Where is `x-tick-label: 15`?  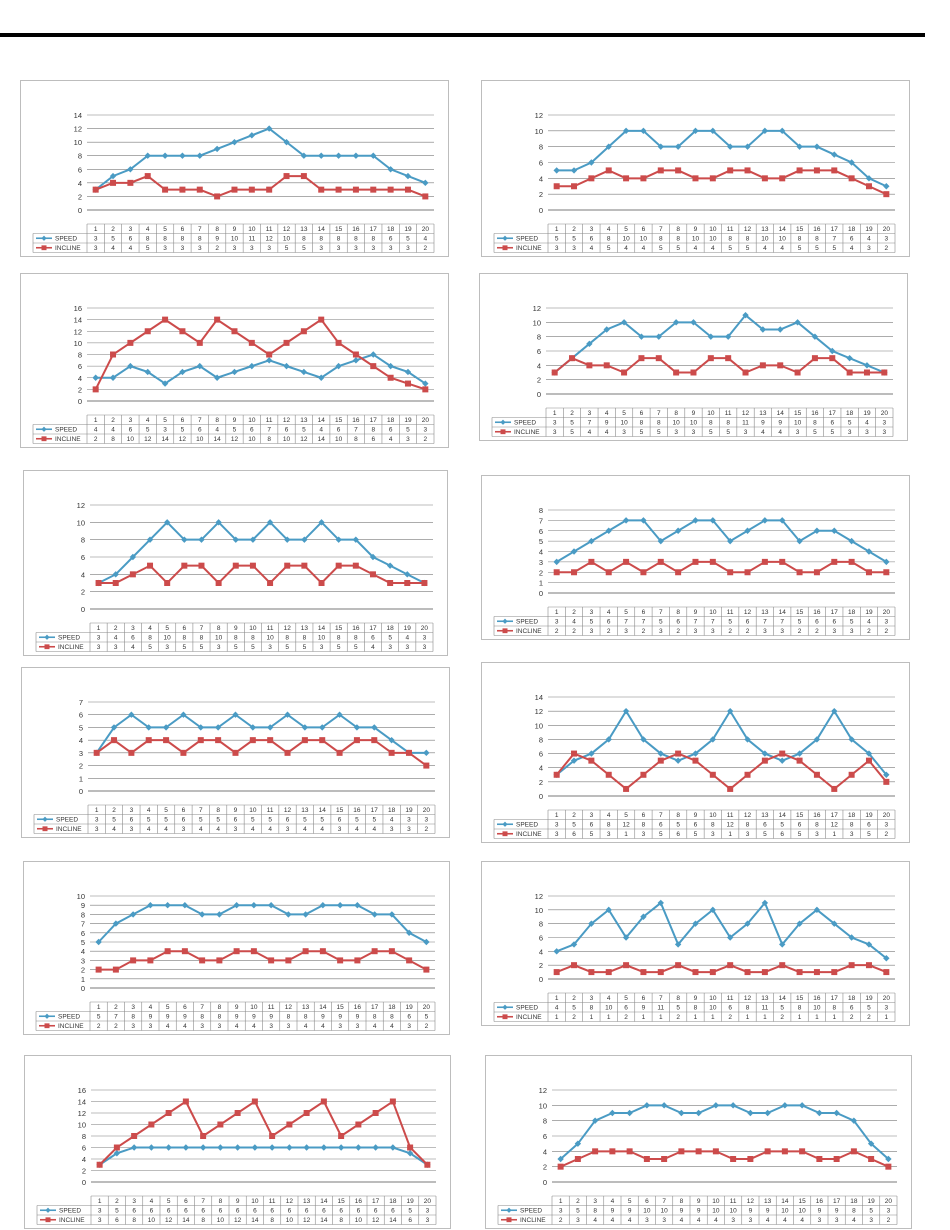
x-tick-label: 15 is located at coordinates (340, 810).